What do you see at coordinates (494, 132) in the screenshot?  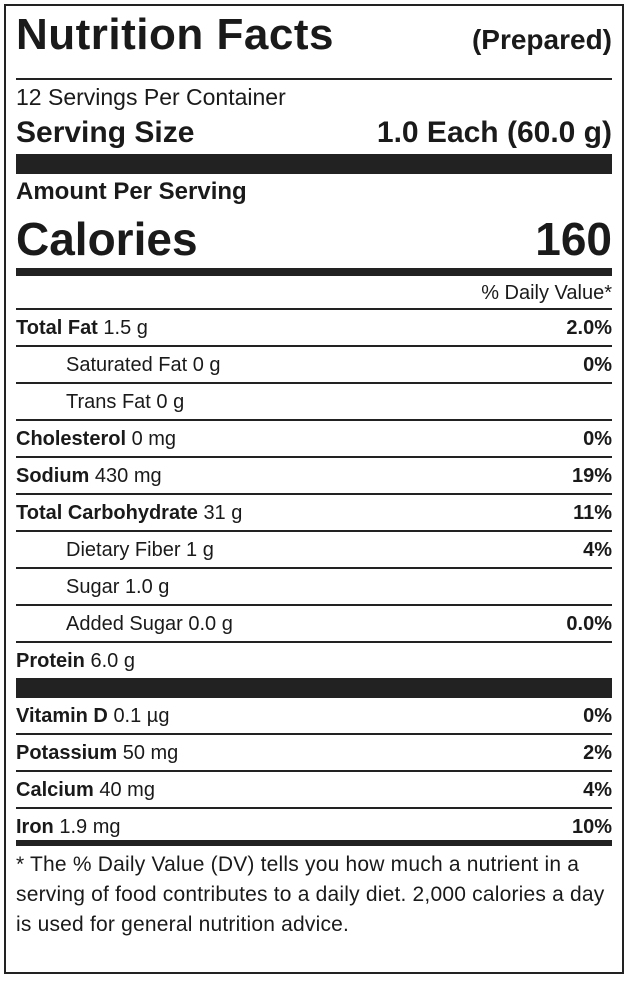 I see `serving-size-value: 1.0 Each (60.0 g)` at bounding box center [494, 132].